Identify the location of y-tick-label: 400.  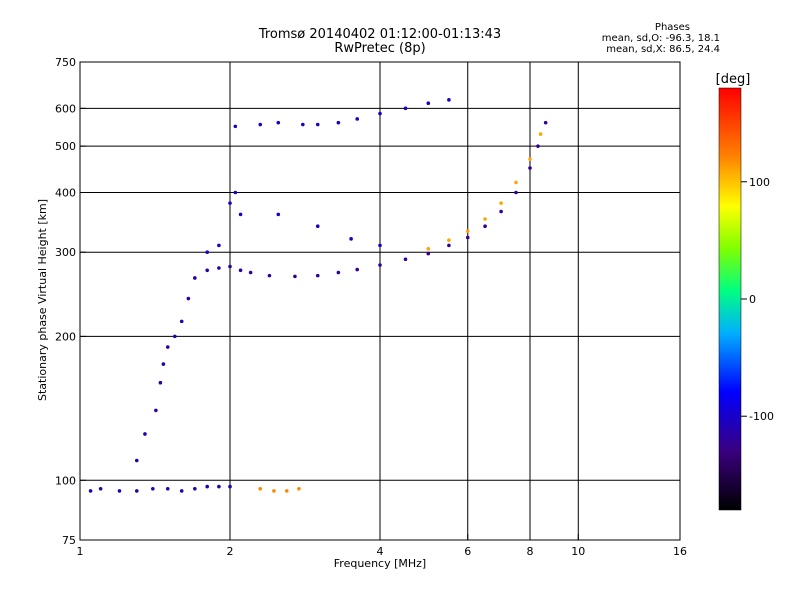
(65, 192).